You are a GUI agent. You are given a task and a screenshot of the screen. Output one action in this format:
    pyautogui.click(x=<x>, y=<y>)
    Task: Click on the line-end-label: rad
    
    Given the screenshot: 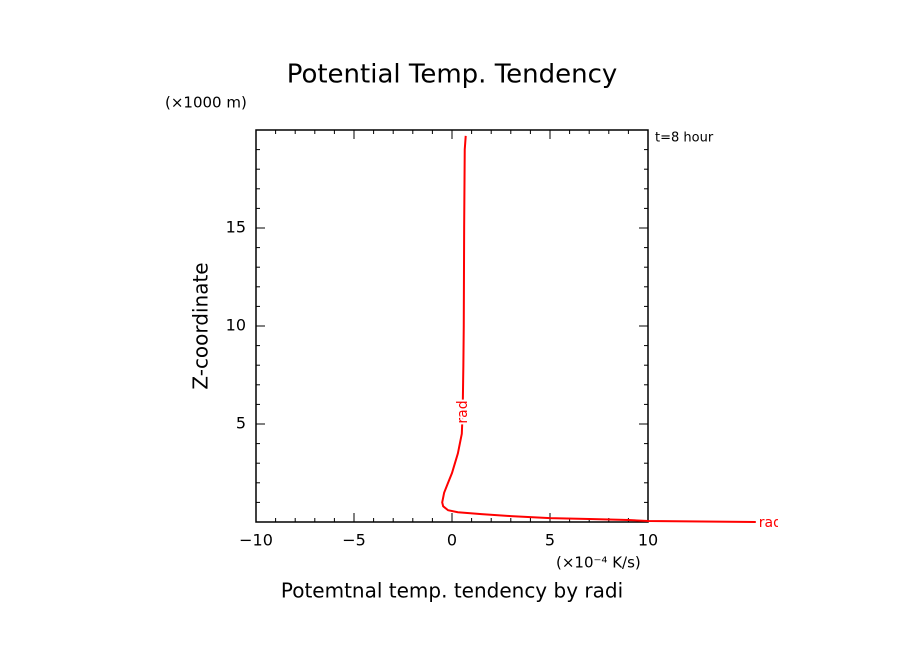 What is the action you would take?
    pyautogui.click(x=770, y=523)
    